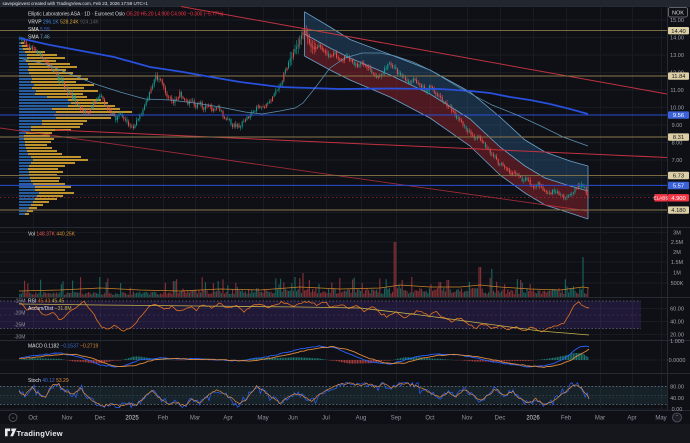 This screenshot has height=443, width=690. I want to click on svg-text: 8.31, so click(678, 138).